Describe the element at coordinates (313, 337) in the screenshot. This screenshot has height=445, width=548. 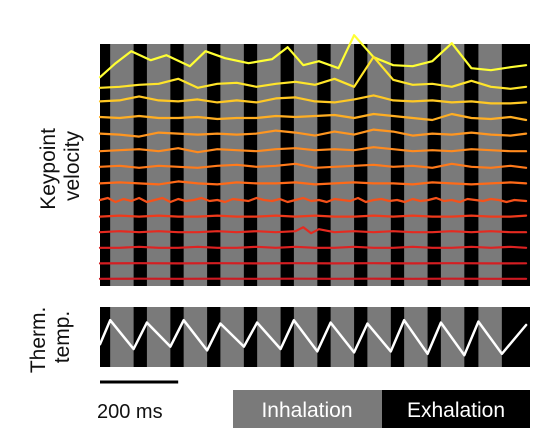
I see `thermistor-temperature-trace` at that location.